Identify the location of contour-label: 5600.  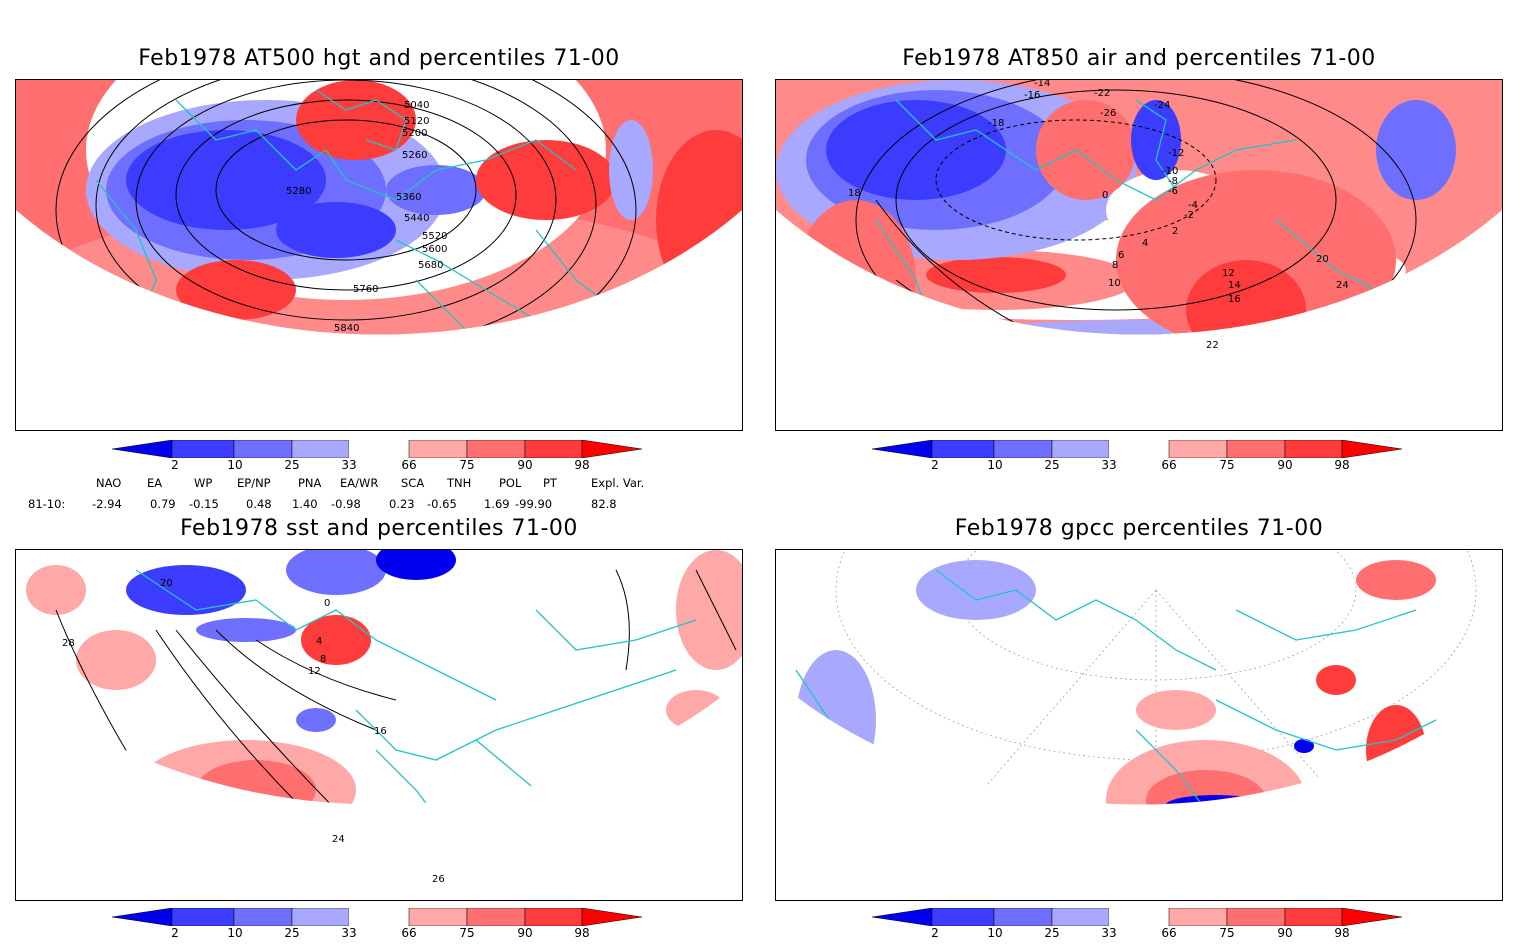
(434, 249).